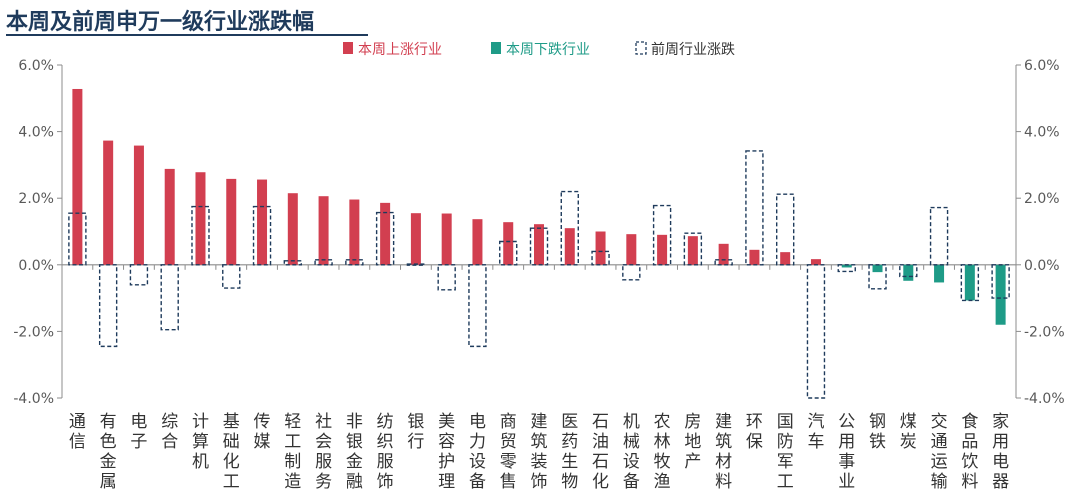 This screenshot has height=496, width=1080. I want to click on category-label-char: 织, so click(385, 442).